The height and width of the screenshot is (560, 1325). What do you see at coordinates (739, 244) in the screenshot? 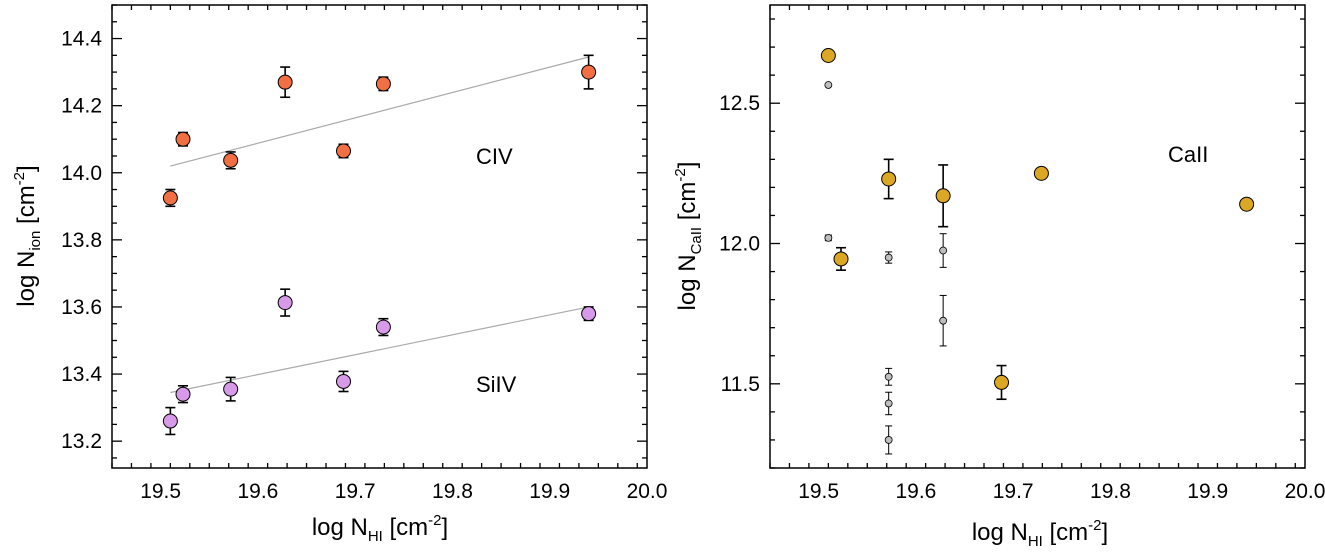
I see `y-tick-label: 12.0` at bounding box center [739, 244].